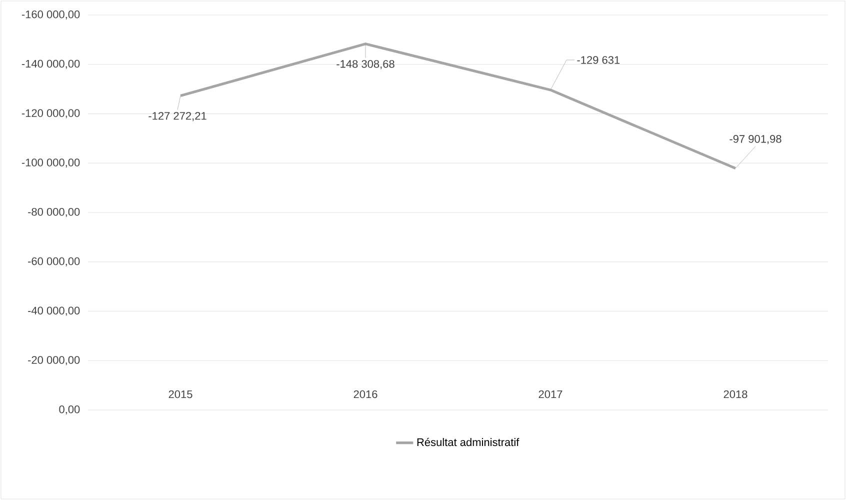 The width and height of the screenshot is (846, 500). I want to click on y-tick-label: -40 000,00, so click(54, 311).